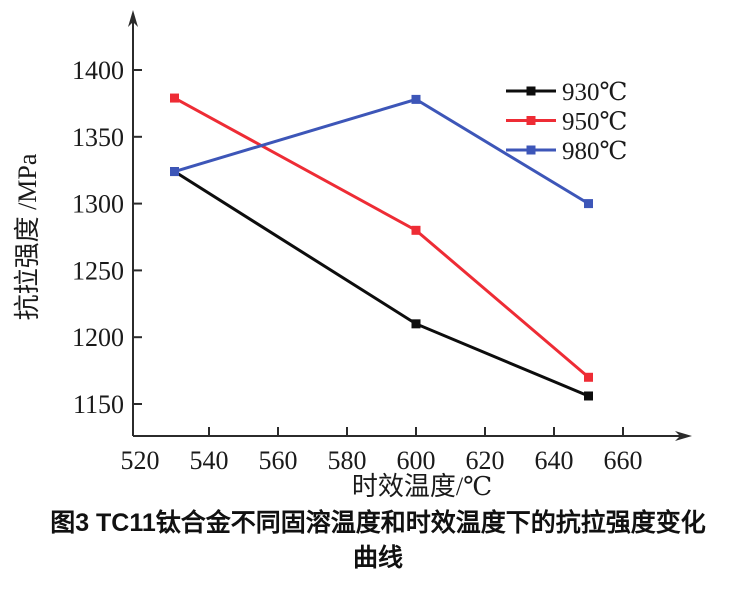  I want to click on caption-line-1: 图3 TC11钛合金不同固溶温度和时效温度下的抗拉强度变化, so click(378, 523).